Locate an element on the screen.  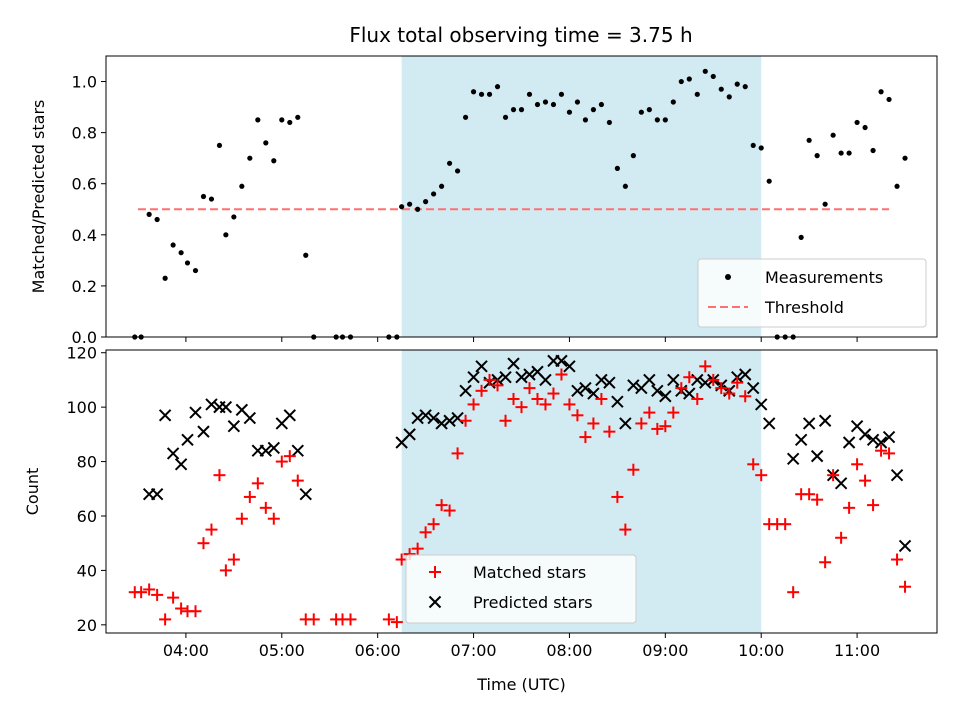
x-tick-label: 05:00 is located at coordinates (282, 650).